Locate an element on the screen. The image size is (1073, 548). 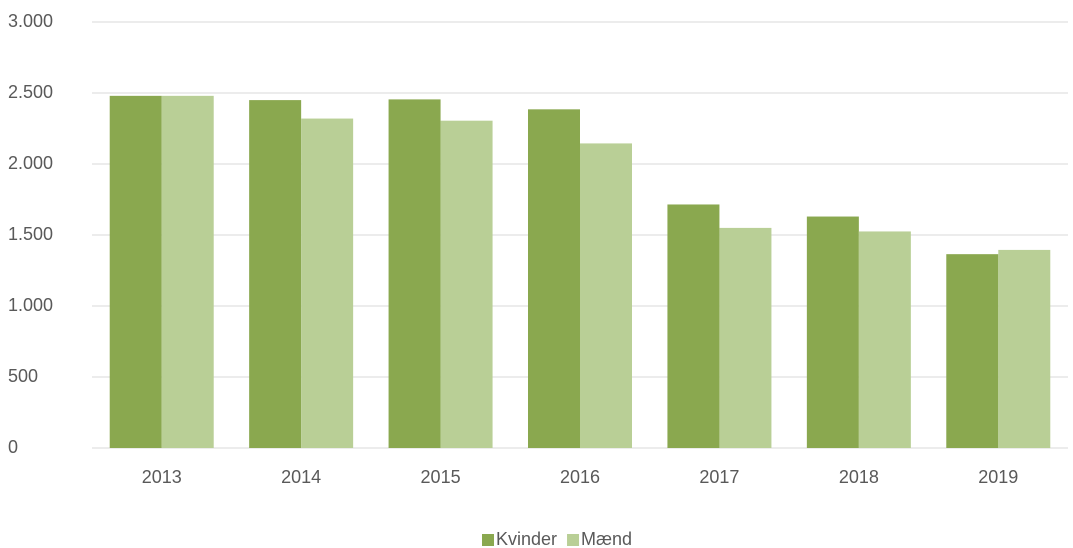
y-tick-label: 2.000 is located at coordinates (30, 163).